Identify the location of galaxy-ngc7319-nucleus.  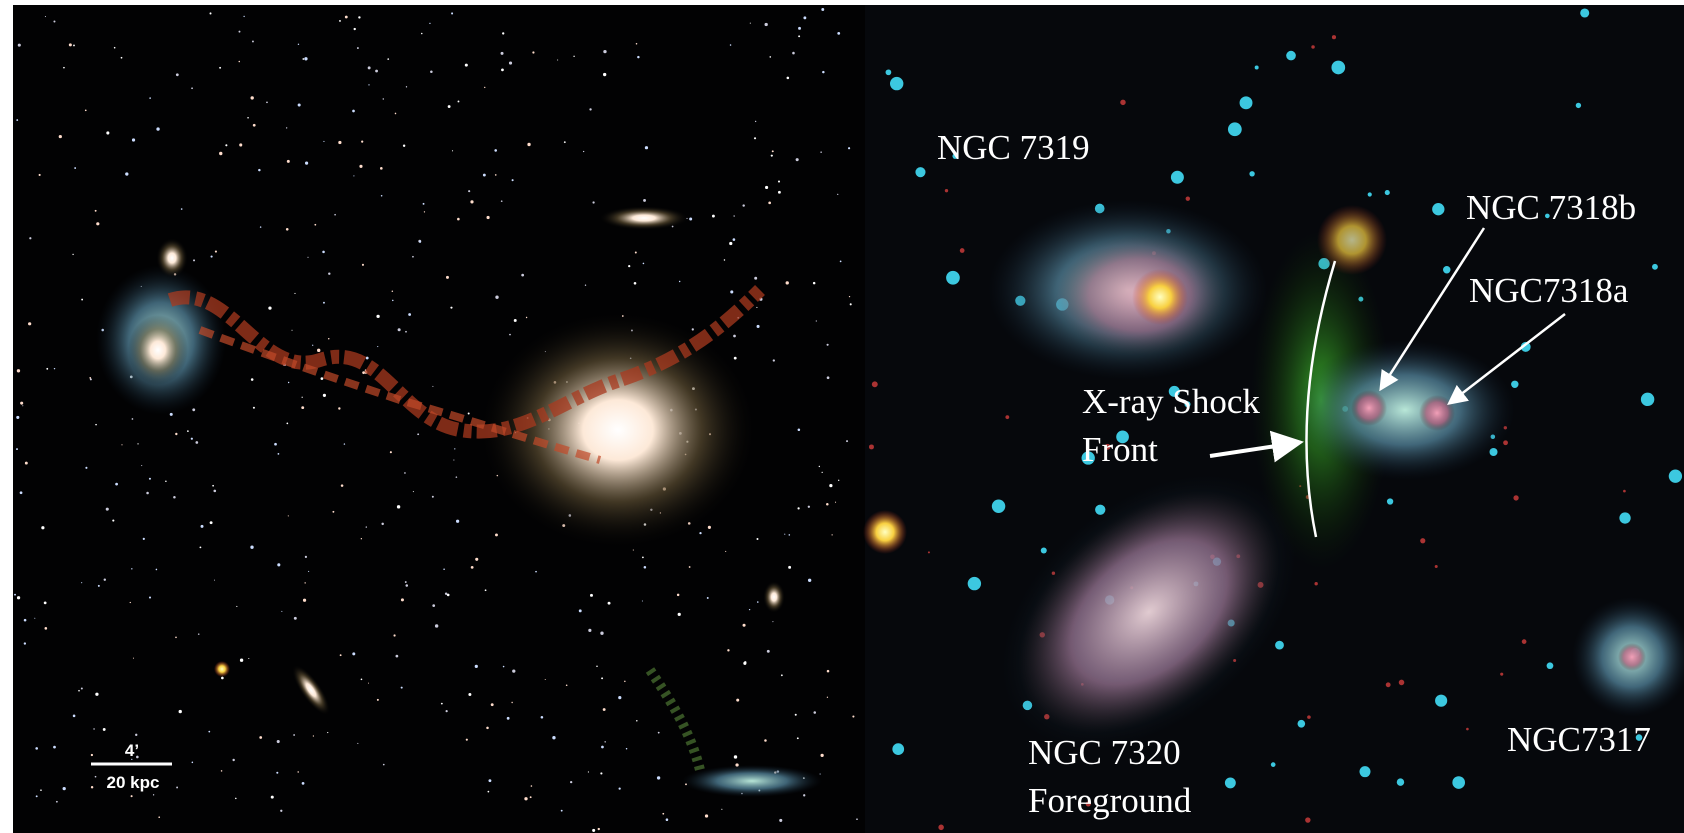
(1160, 297).